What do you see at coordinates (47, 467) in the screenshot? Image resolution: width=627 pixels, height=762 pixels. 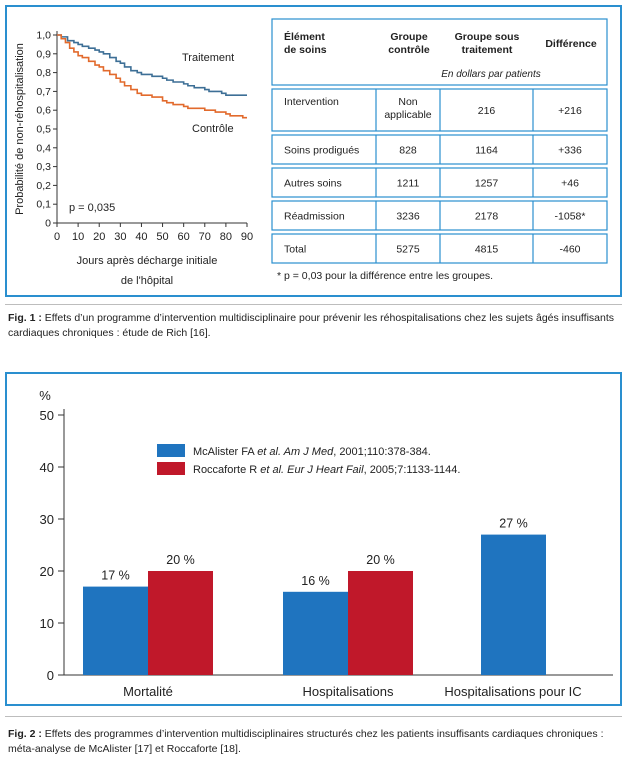 I see `y-tick-label: 40` at bounding box center [47, 467].